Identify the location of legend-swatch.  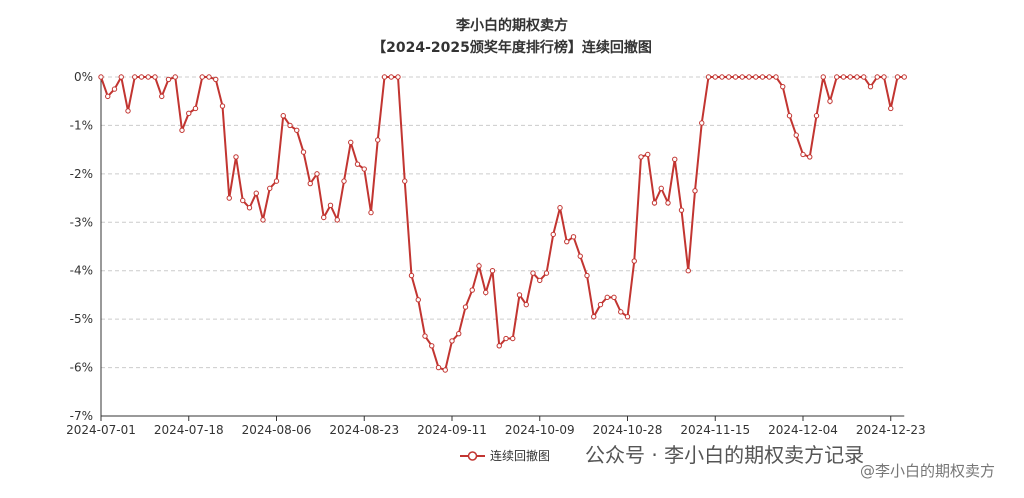
(472, 456).